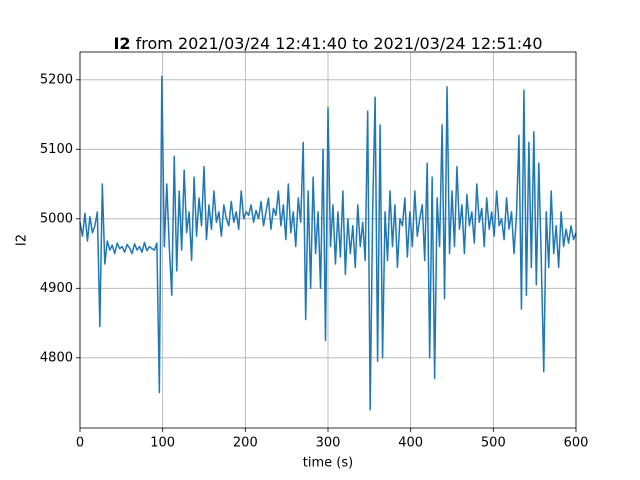 The width and height of the screenshot is (640, 480). What do you see at coordinates (162, 443) in the screenshot?
I see `x-tick-label: 100` at bounding box center [162, 443].